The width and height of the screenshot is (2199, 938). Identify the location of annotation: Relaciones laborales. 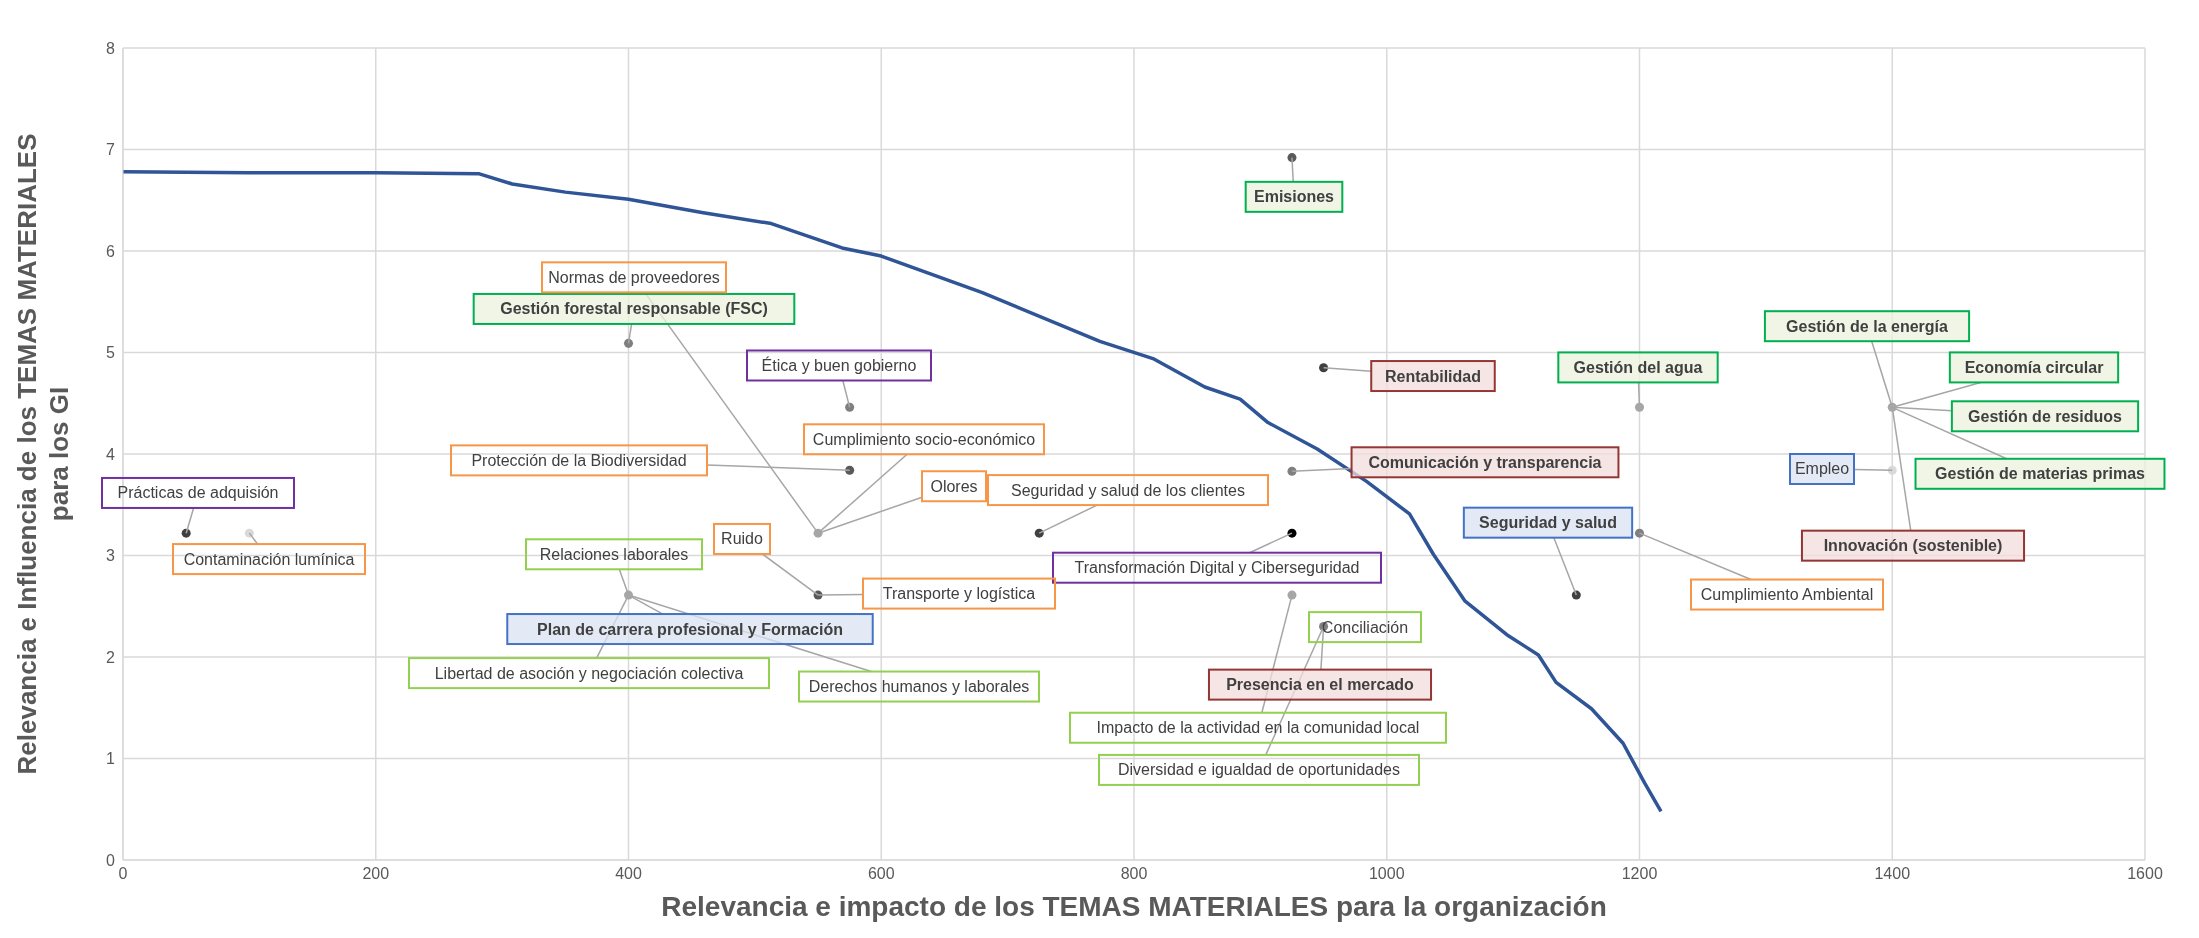
(614, 554).